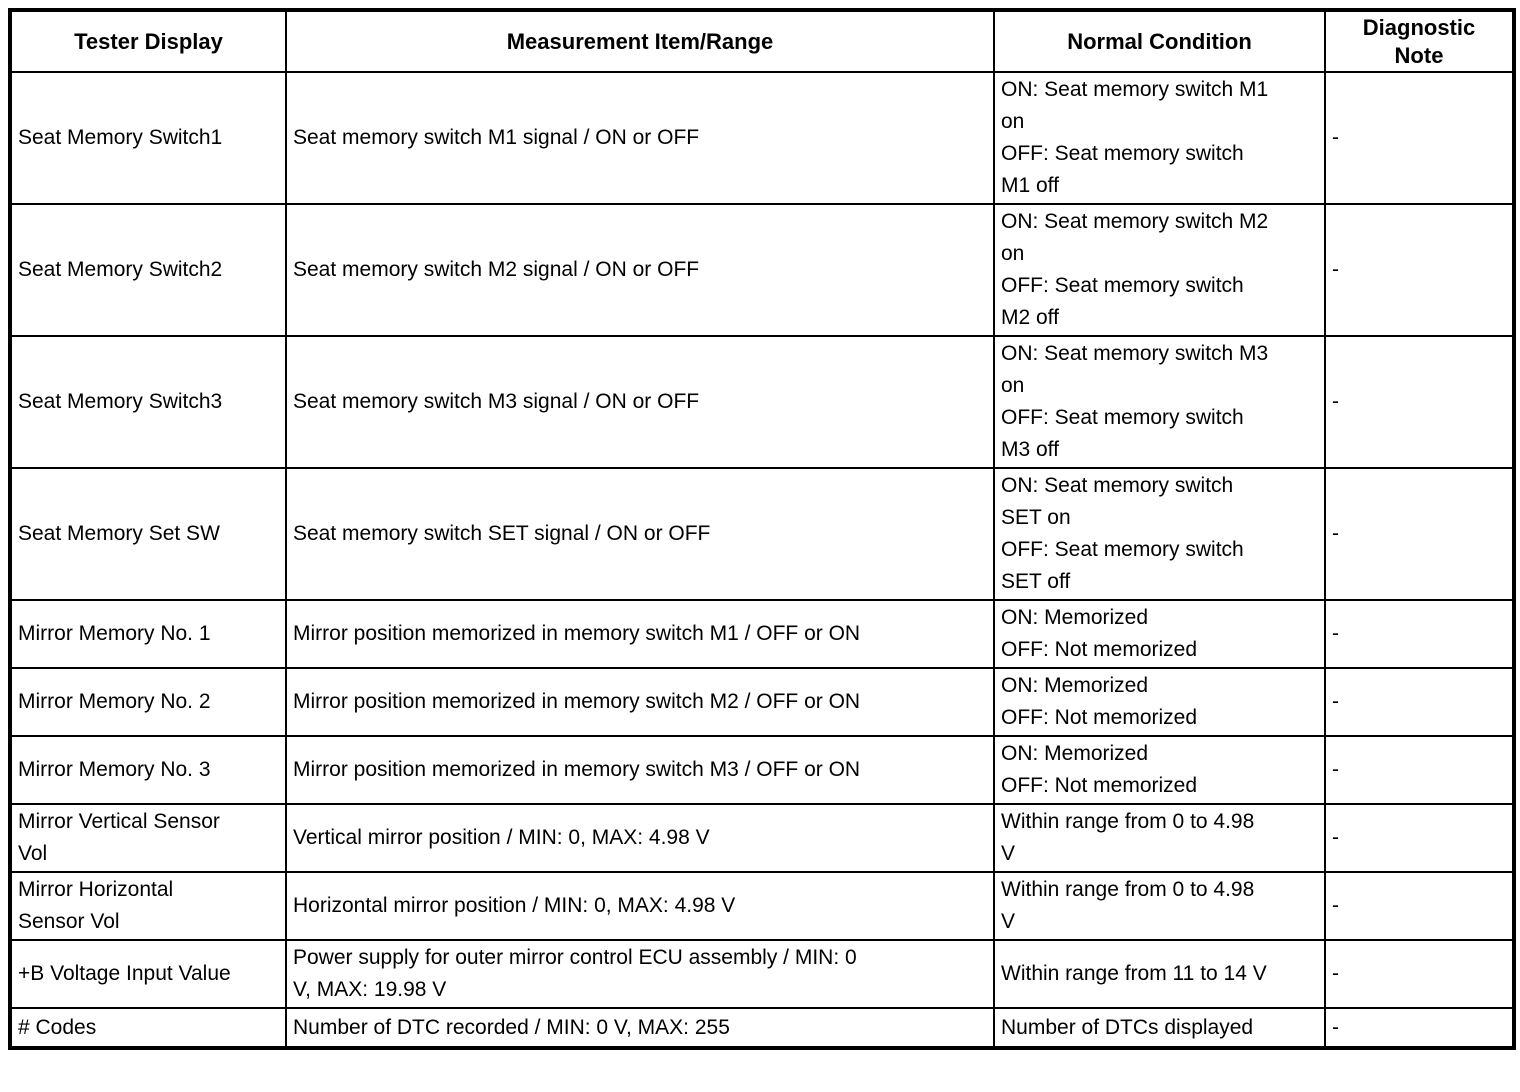 This screenshot has height=1092, width=1520. Describe the element at coordinates (1159, 1028) in the screenshot. I see `cell-normal-condition: Number of DTCs displayed` at that location.